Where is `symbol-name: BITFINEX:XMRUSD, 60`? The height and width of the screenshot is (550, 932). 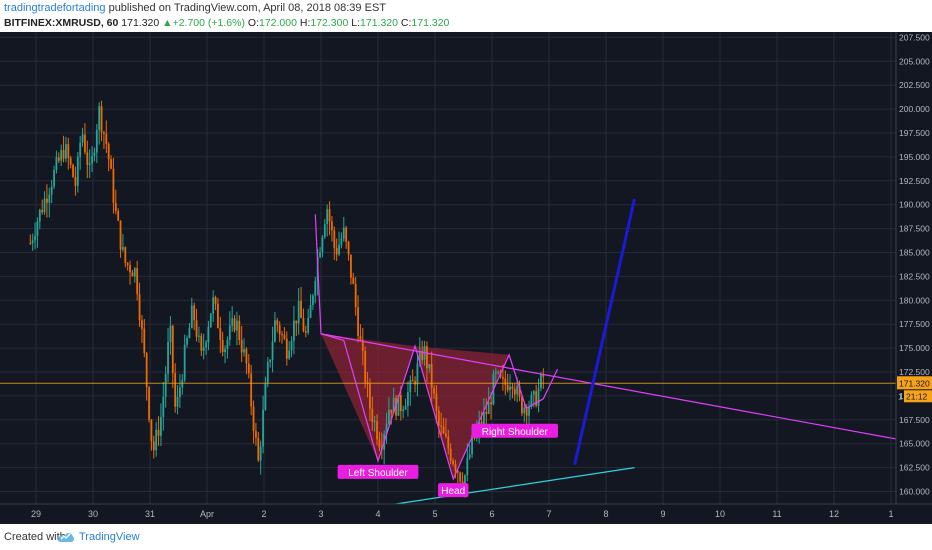
symbol-name: BITFINEX:XMRUSD, 60 is located at coordinates (61, 23).